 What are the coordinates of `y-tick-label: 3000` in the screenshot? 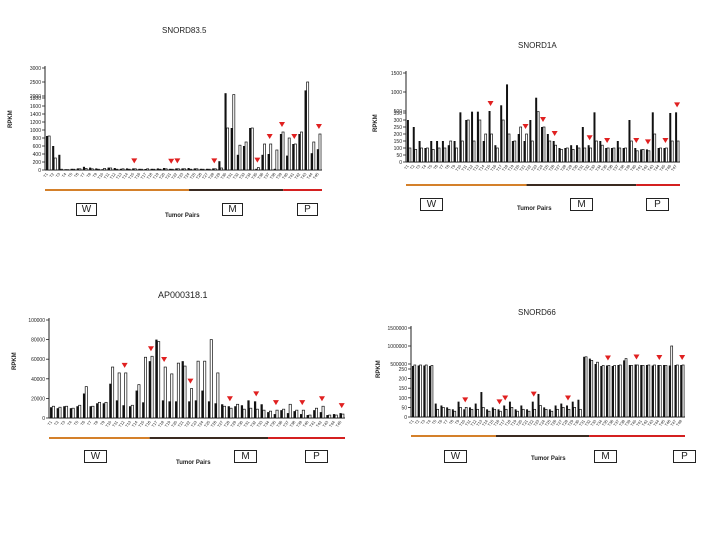 It's located at (35, 69).